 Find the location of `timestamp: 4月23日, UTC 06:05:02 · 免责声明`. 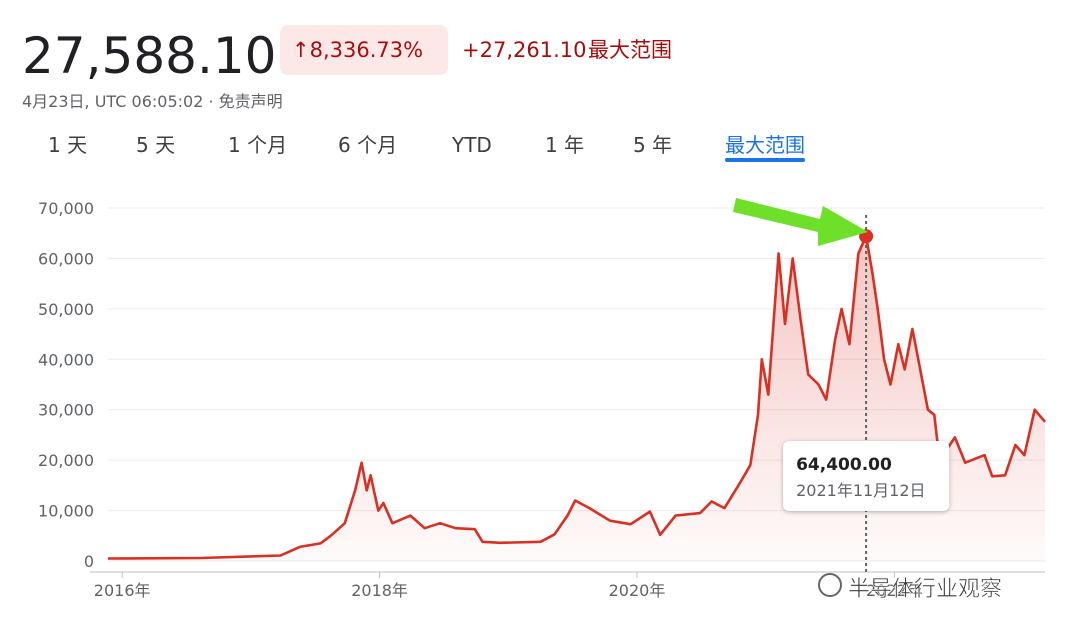

timestamp: 4月23日, UTC 06:05:02 · 免责声明 is located at coordinates (152, 101).